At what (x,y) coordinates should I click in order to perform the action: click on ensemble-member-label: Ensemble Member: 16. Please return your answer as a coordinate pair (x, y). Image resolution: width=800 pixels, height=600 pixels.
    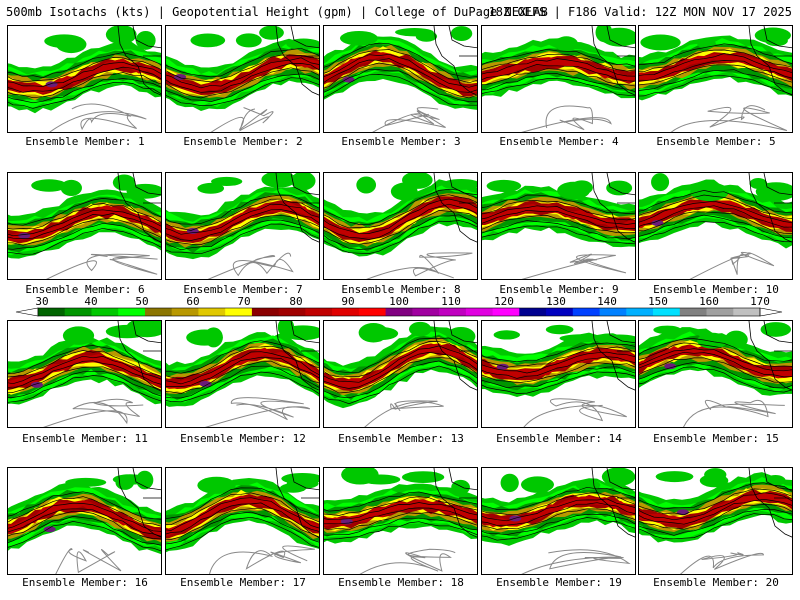
    Looking at the image, I should click on (85, 582).